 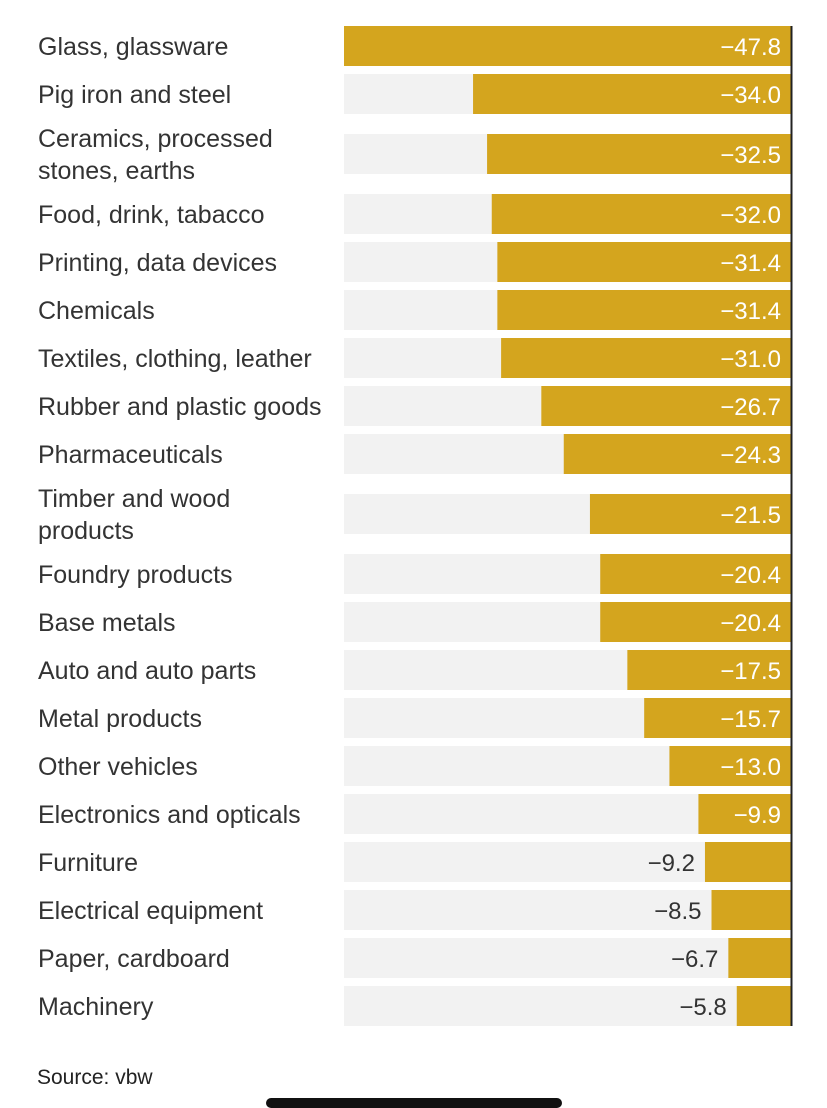 I want to click on category-label-line: Paper, cardboard, so click(x=134, y=959).